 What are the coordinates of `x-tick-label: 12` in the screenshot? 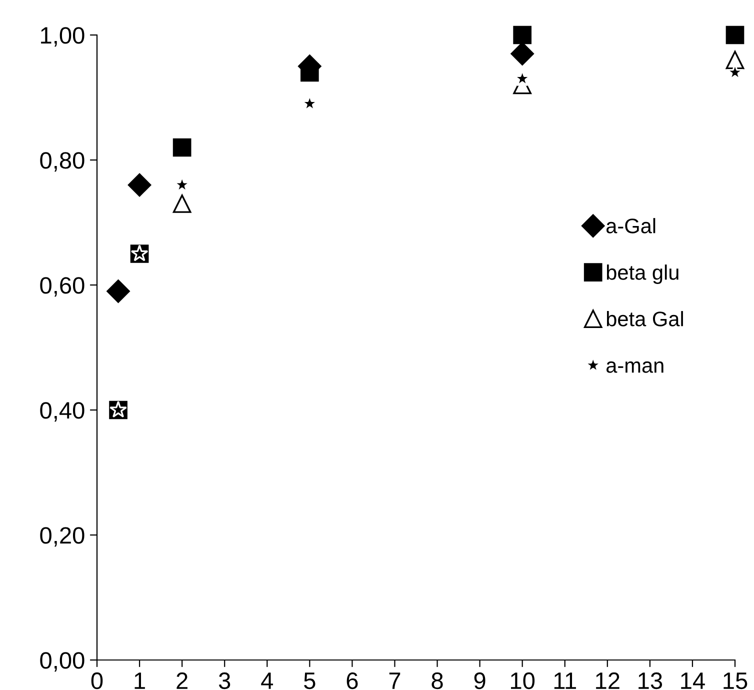 It's located at (608, 680).